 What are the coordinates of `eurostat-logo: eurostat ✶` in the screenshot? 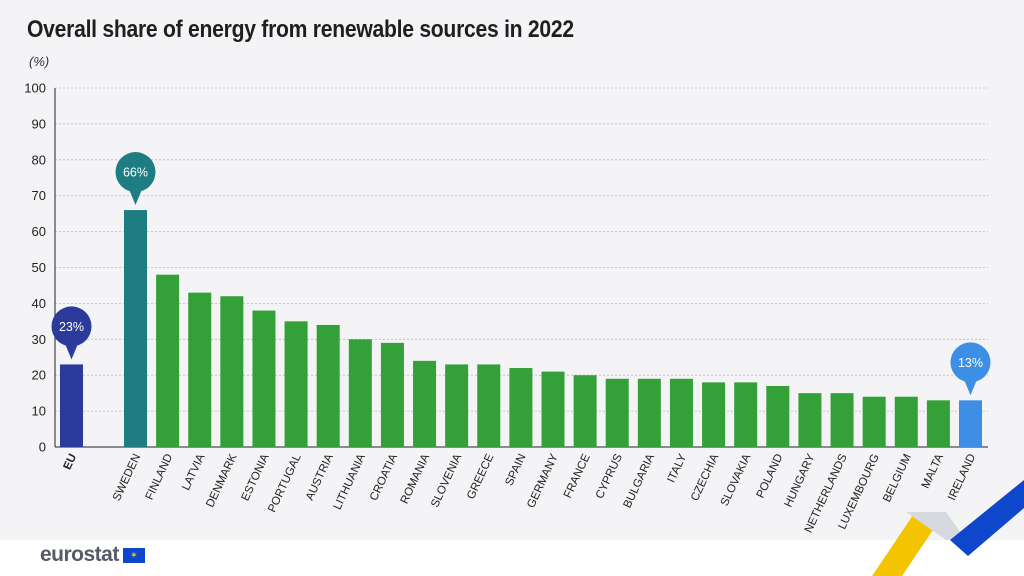 It's located at (92, 555).